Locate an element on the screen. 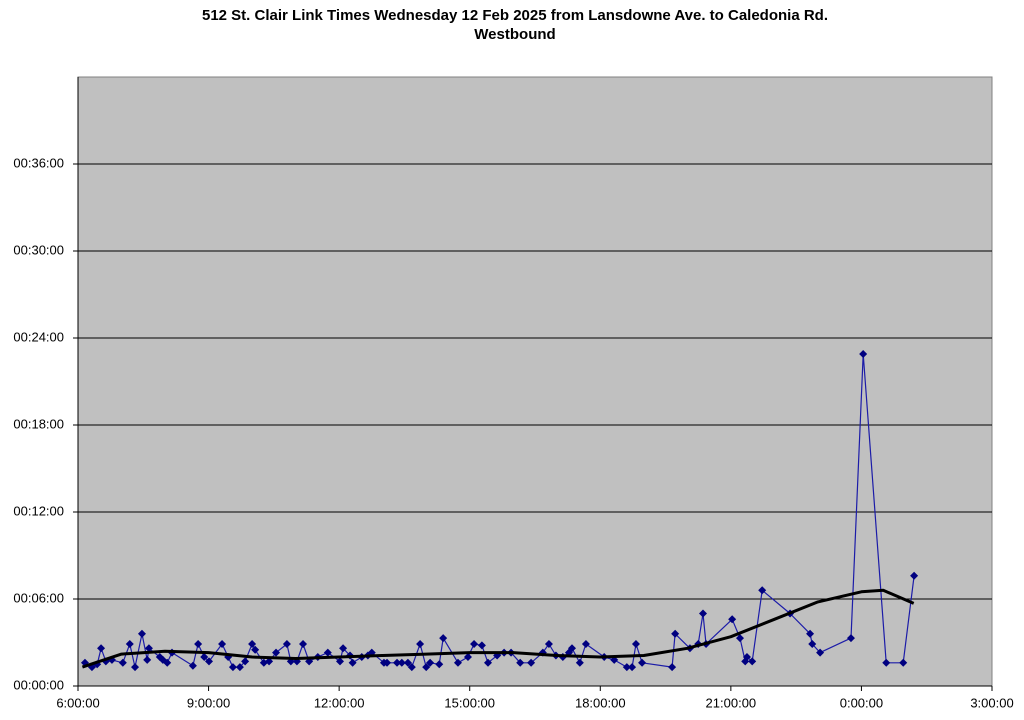 The image size is (1024, 720). y-tick-label: 00:30:00 is located at coordinates (38, 249).